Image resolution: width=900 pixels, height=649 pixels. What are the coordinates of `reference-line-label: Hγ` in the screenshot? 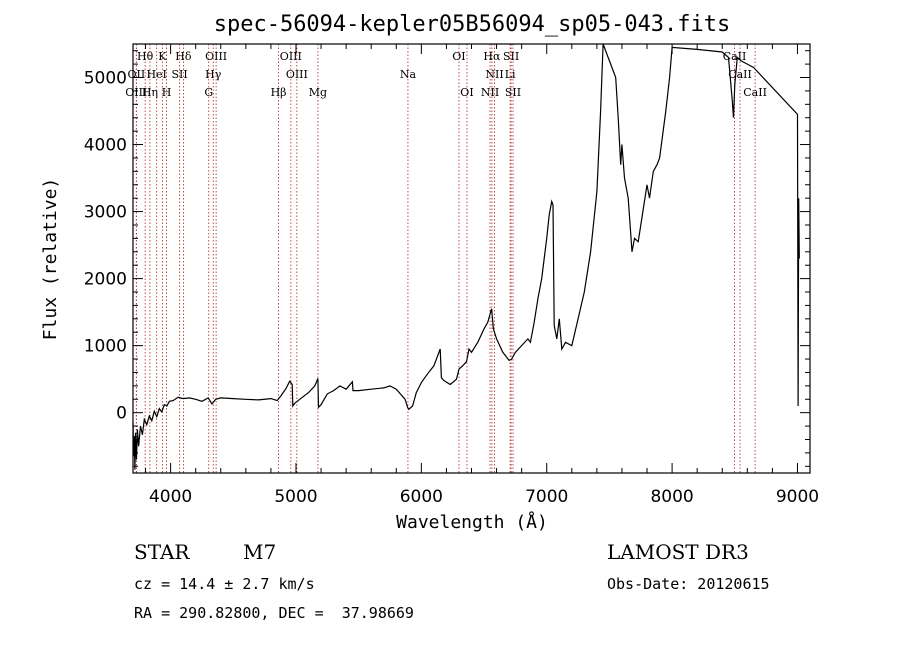 It's located at (213, 74).